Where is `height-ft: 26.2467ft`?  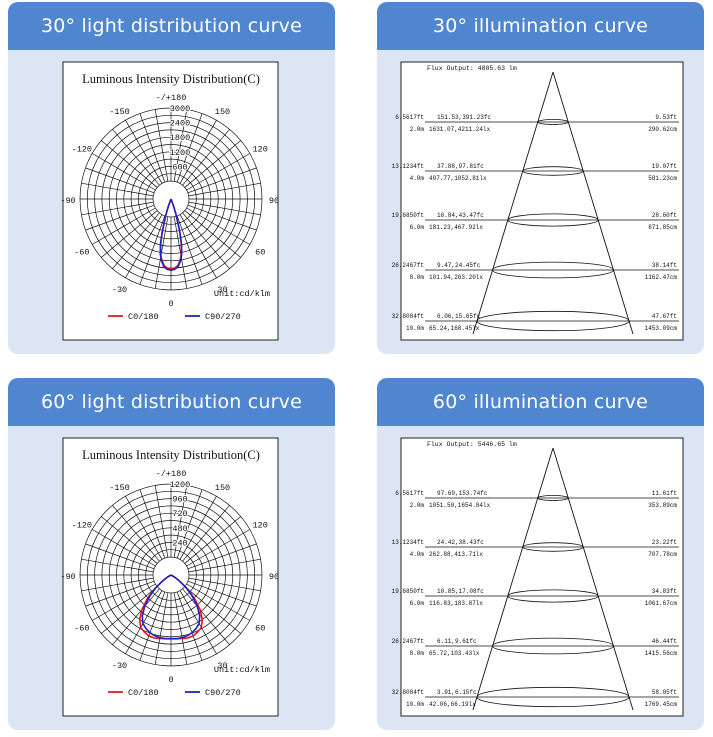 height-ft: 26.2467ft is located at coordinates (408, 641).